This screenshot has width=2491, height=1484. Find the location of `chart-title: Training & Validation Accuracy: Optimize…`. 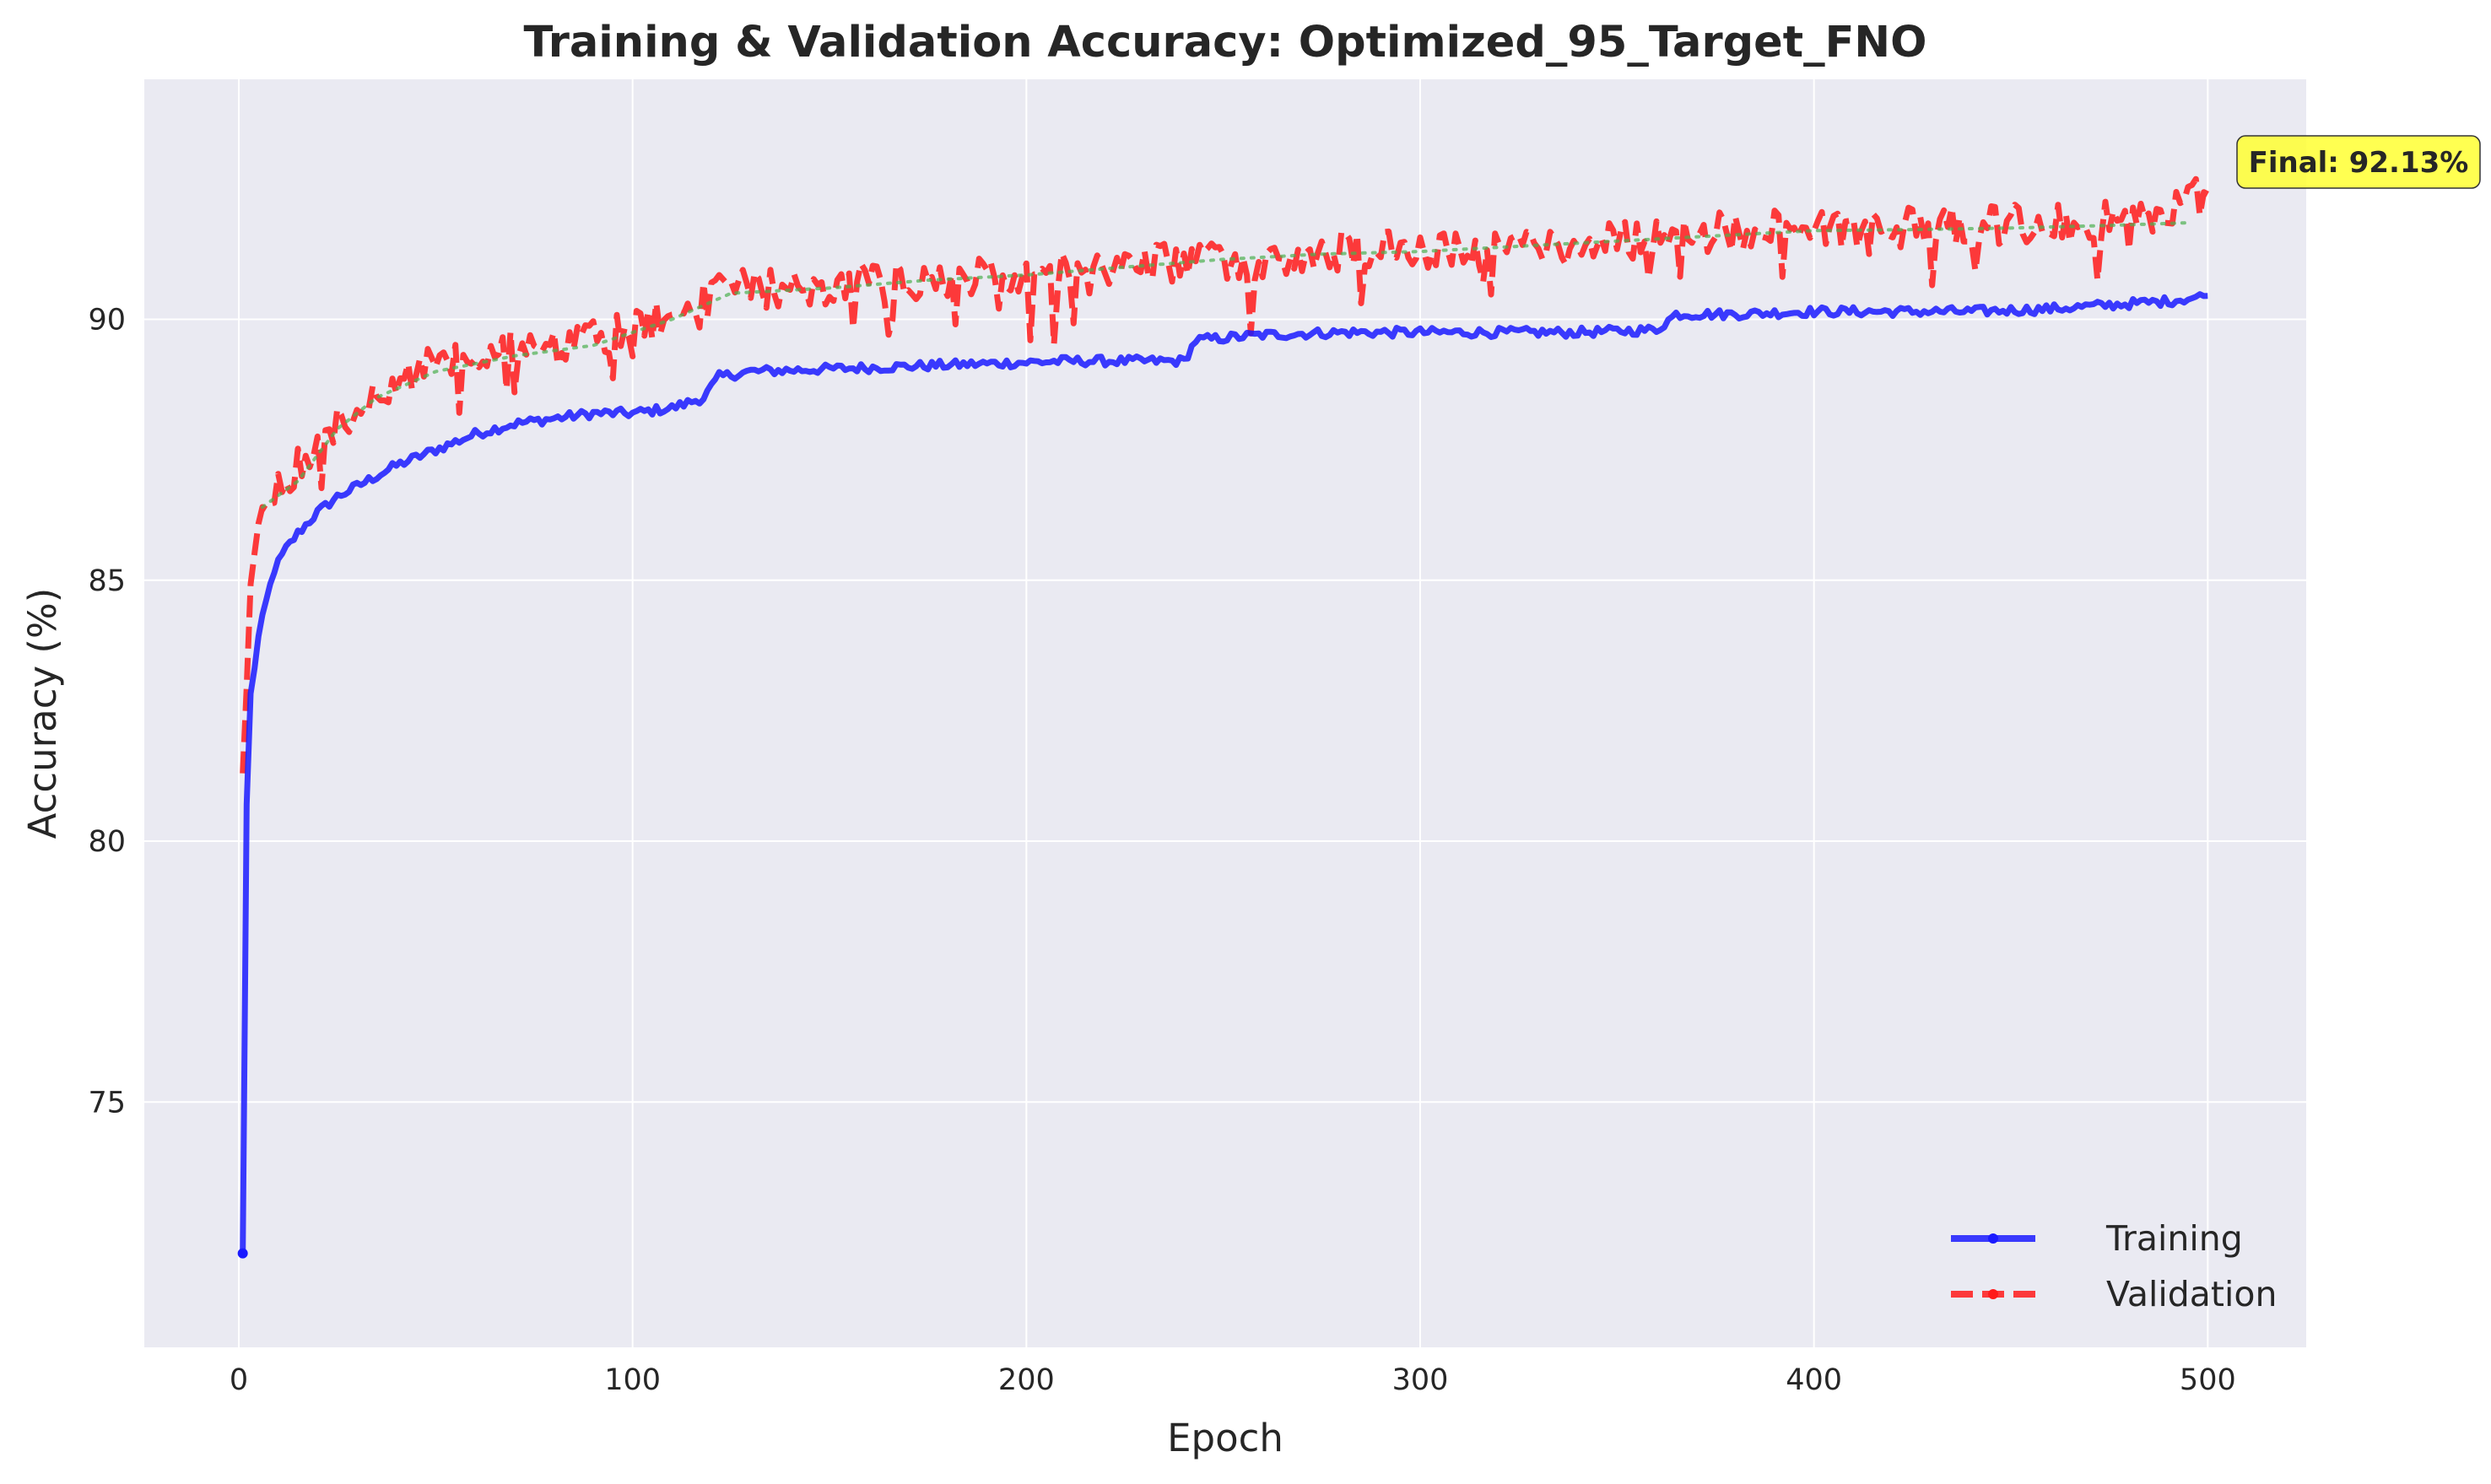

chart-title: Training & Validation Accuracy: Optimize… is located at coordinates (1225, 42).